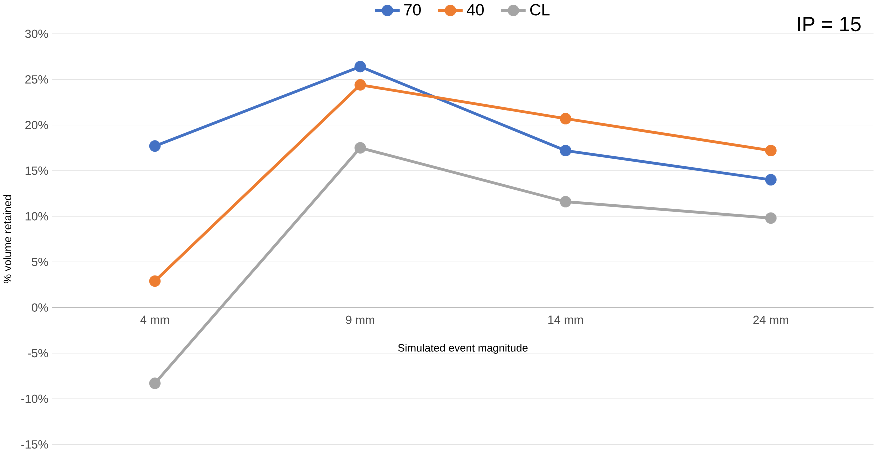 The height and width of the screenshot is (452, 874). I want to click on y-tick-label: 15%, so click(37, 170).